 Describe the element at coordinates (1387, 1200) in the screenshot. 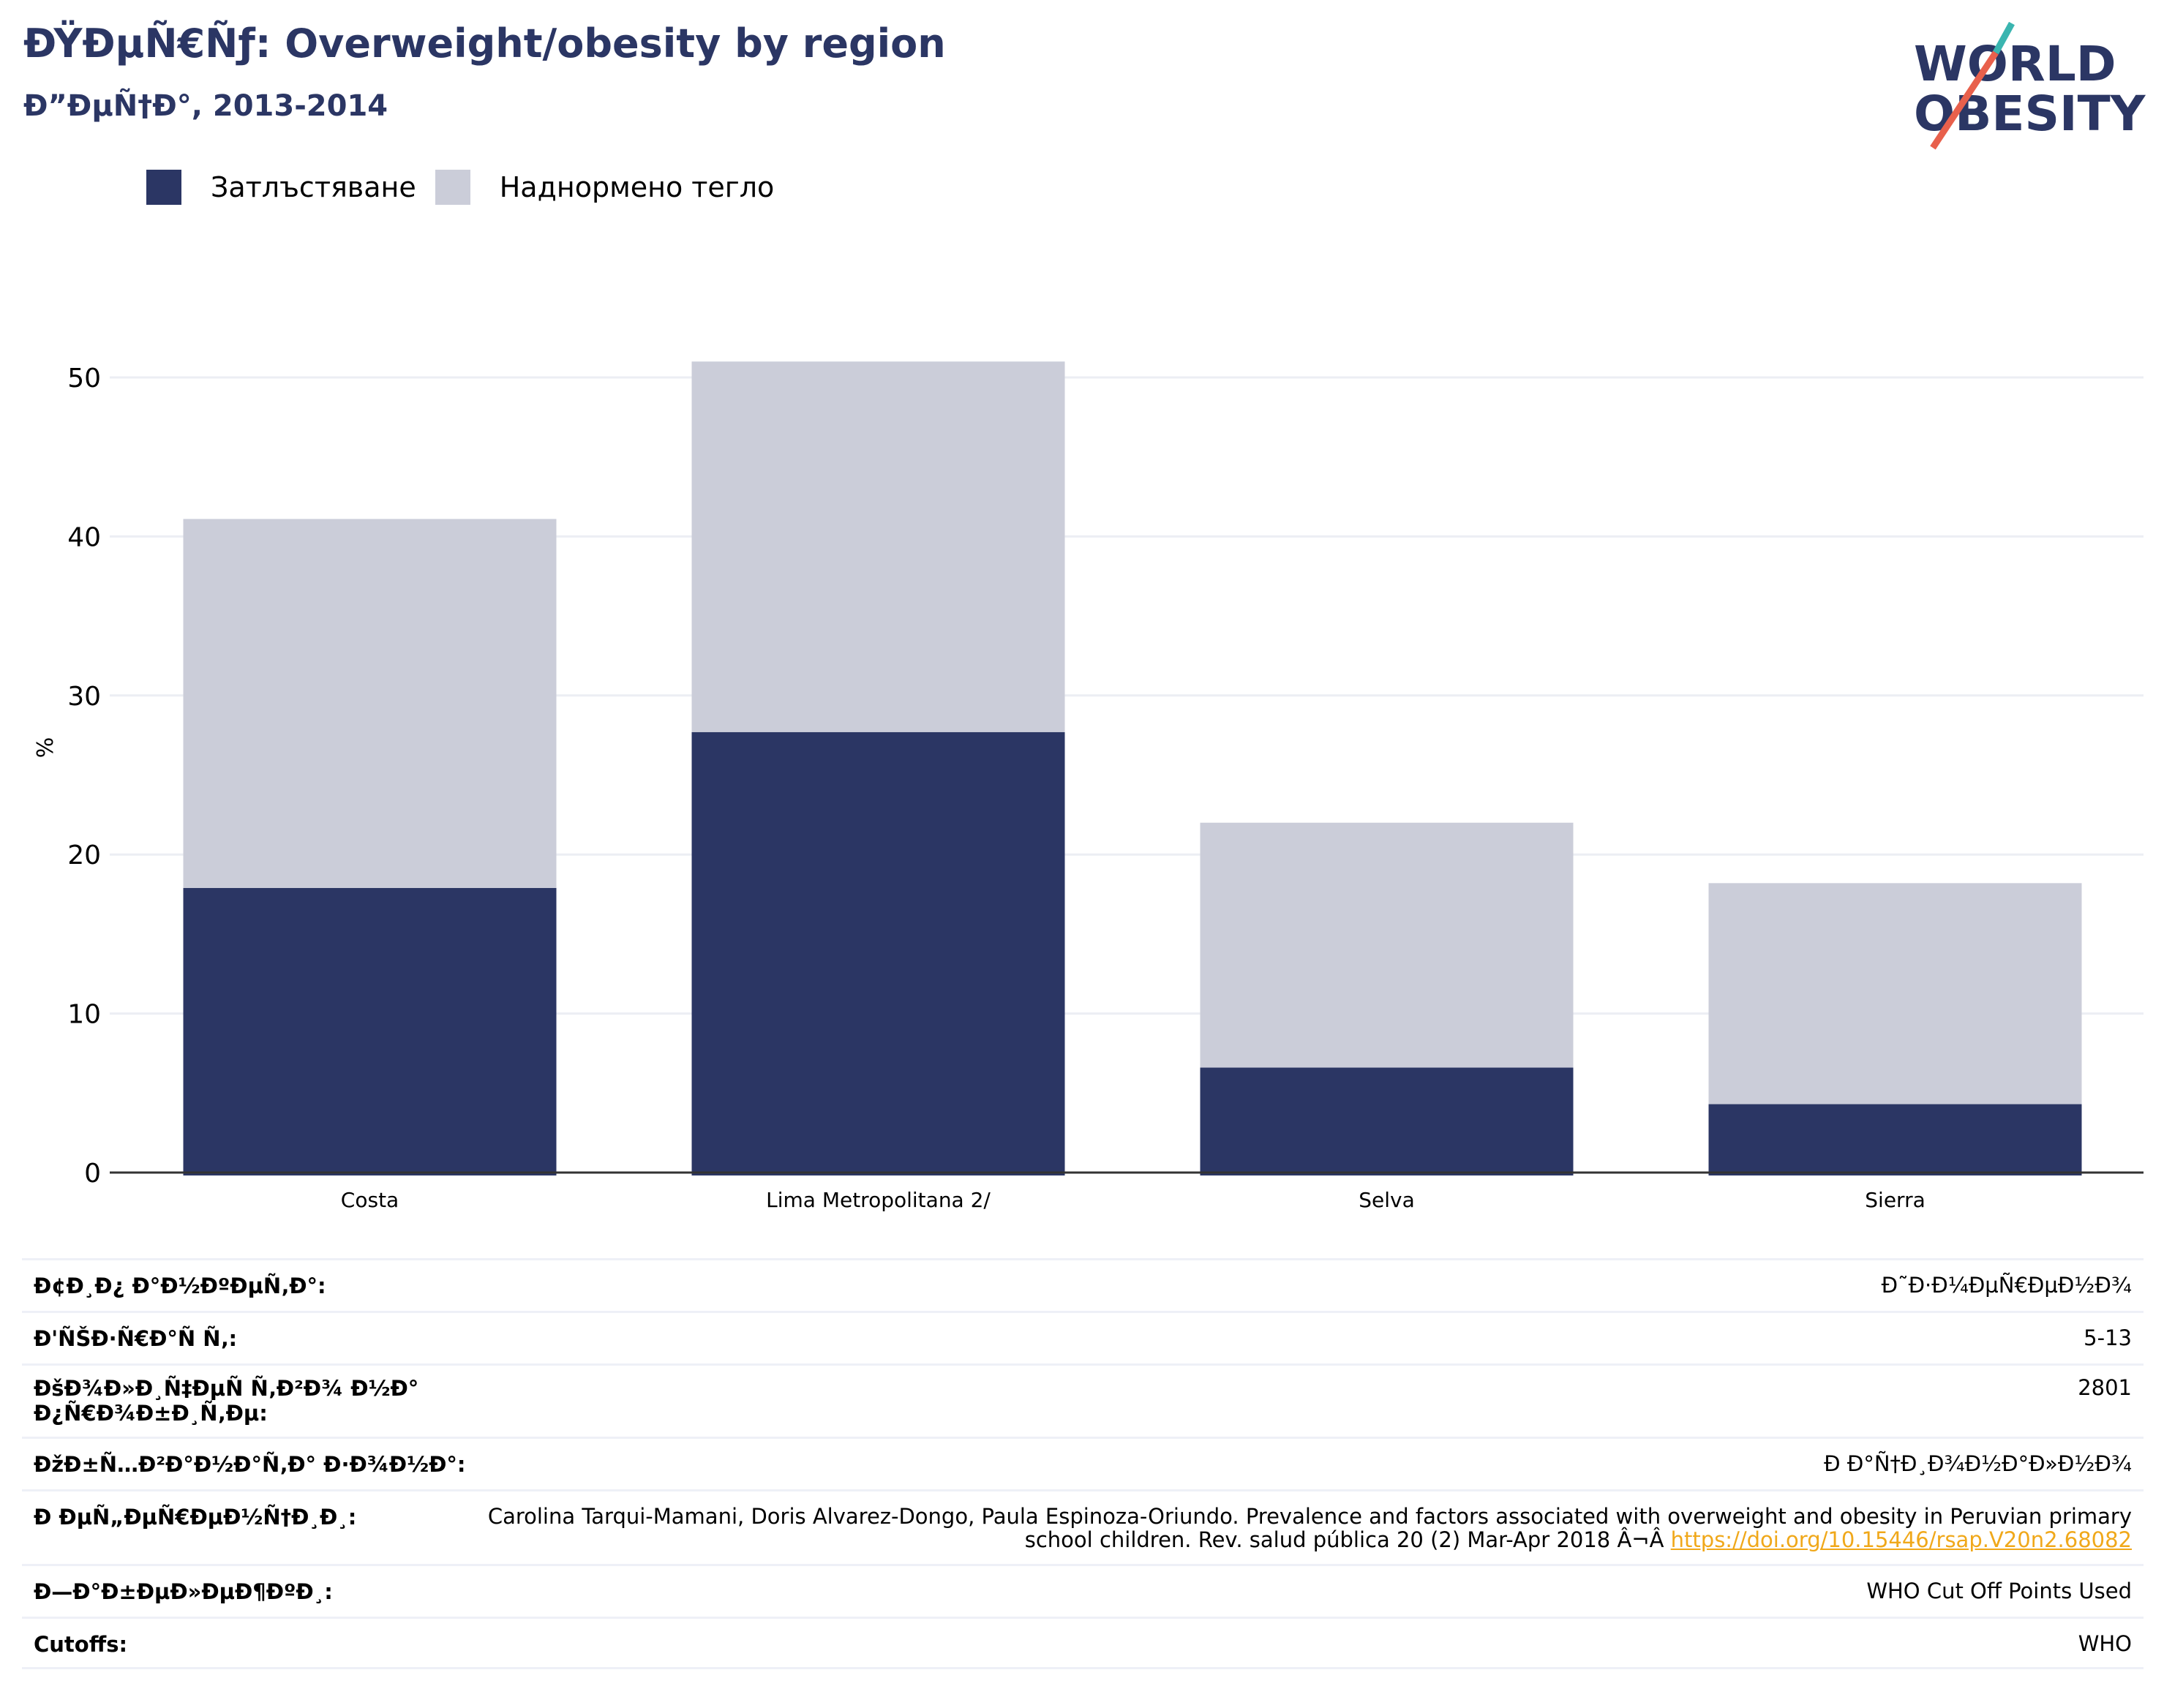

I see `x-tick-label: Selva` at that location.